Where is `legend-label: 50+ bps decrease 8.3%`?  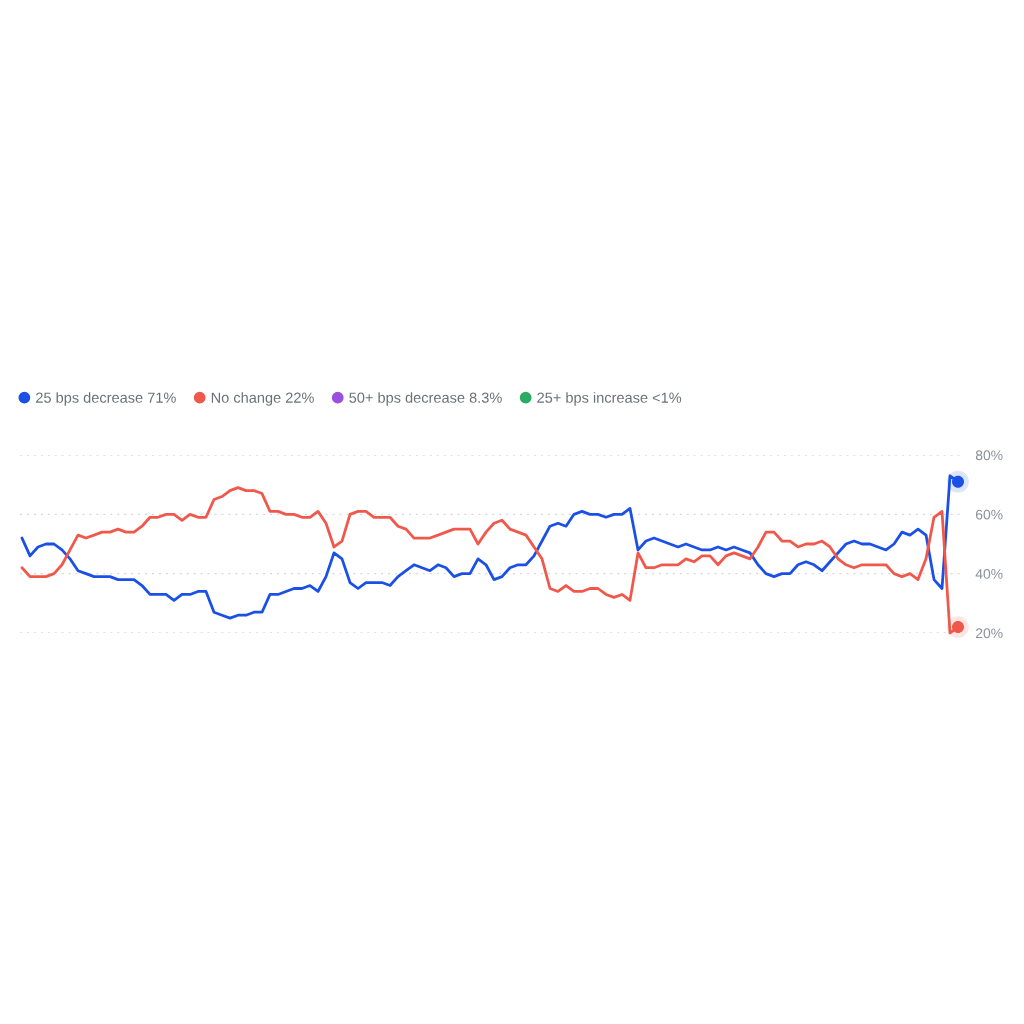 legend-label: 50+ bps decrease 8.3% is located at coordinates (425, 399).